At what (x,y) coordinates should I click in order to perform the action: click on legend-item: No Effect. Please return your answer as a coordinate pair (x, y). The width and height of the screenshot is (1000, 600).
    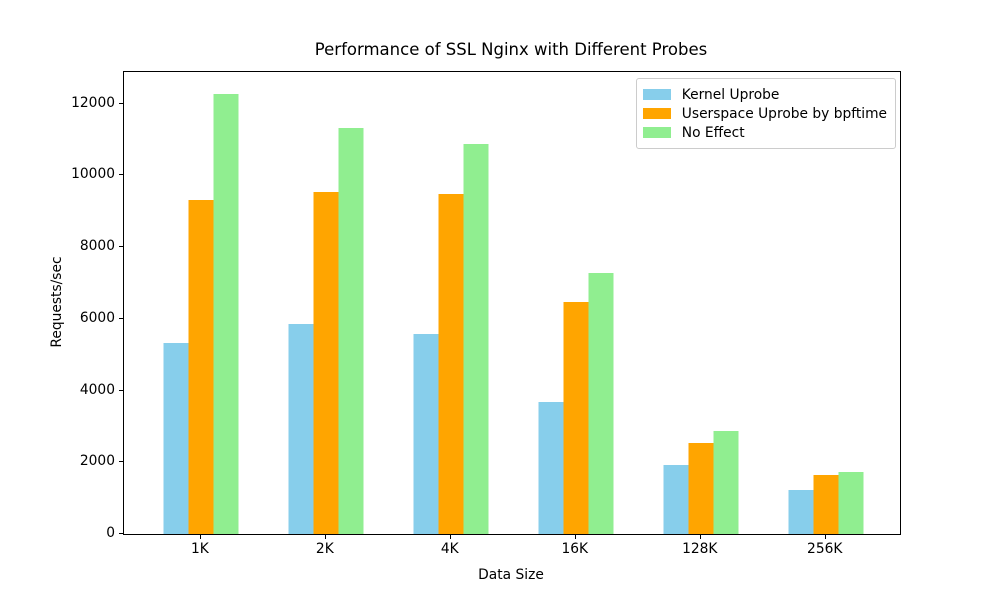
    Looking at the image, I should click on (764, 132).